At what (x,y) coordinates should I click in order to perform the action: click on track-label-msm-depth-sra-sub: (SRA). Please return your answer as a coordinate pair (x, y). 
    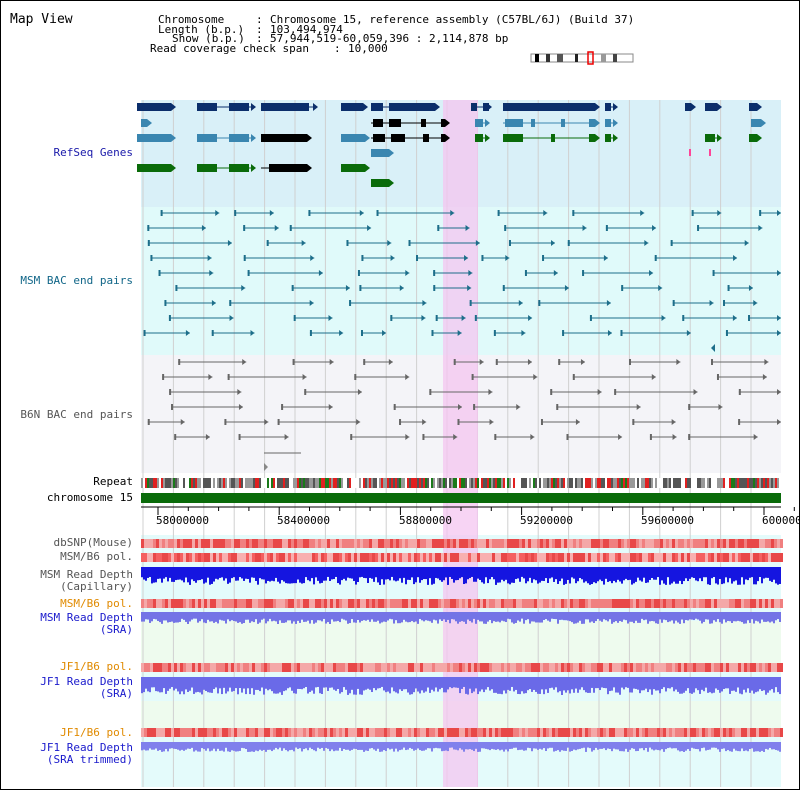
    Looking at the image, I should click on (116, 629).